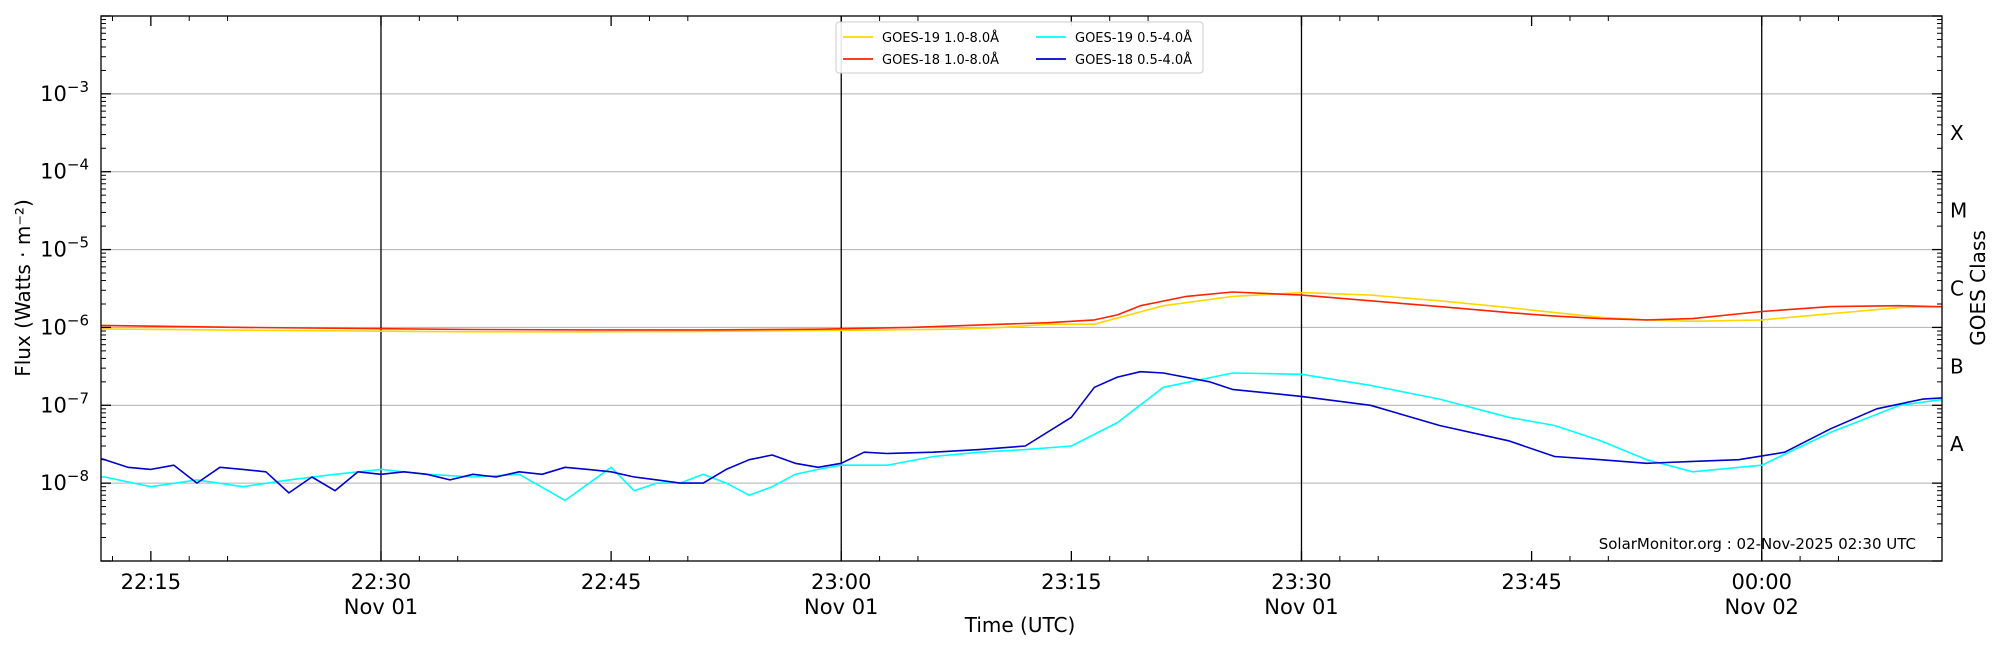  I want to click on x-tick-label-time: 22:15, so click(151, 582).